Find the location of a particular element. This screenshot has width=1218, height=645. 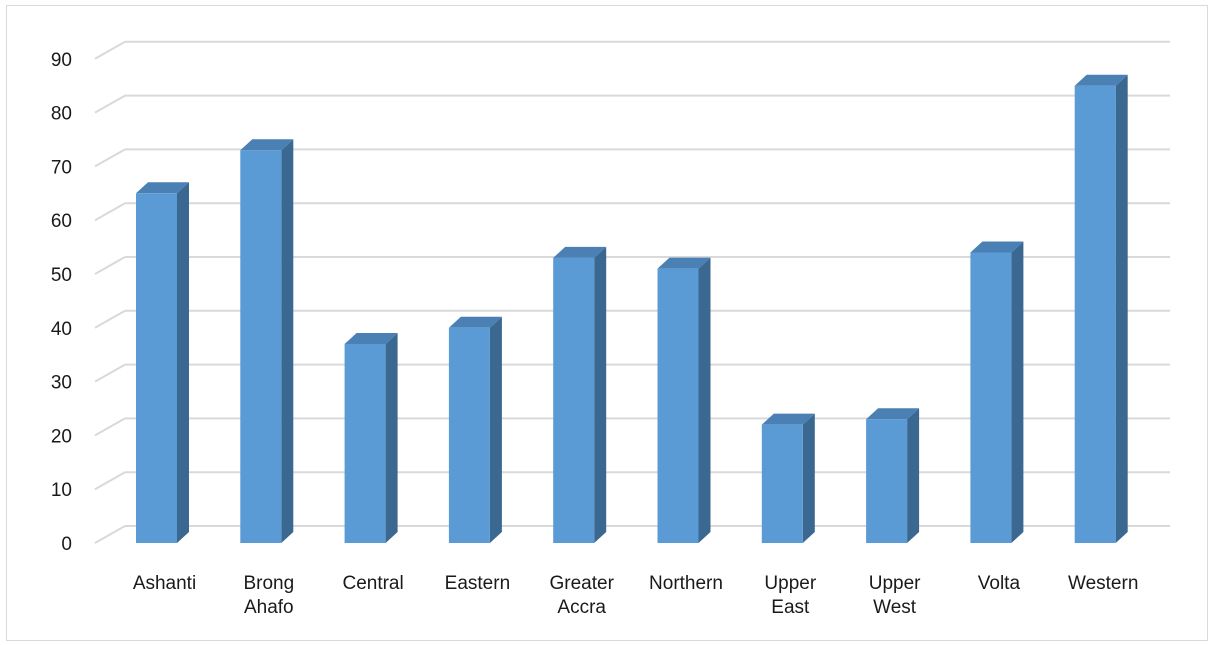

x-category-label: Brong Ahafo is located at coordinates (268, 595).